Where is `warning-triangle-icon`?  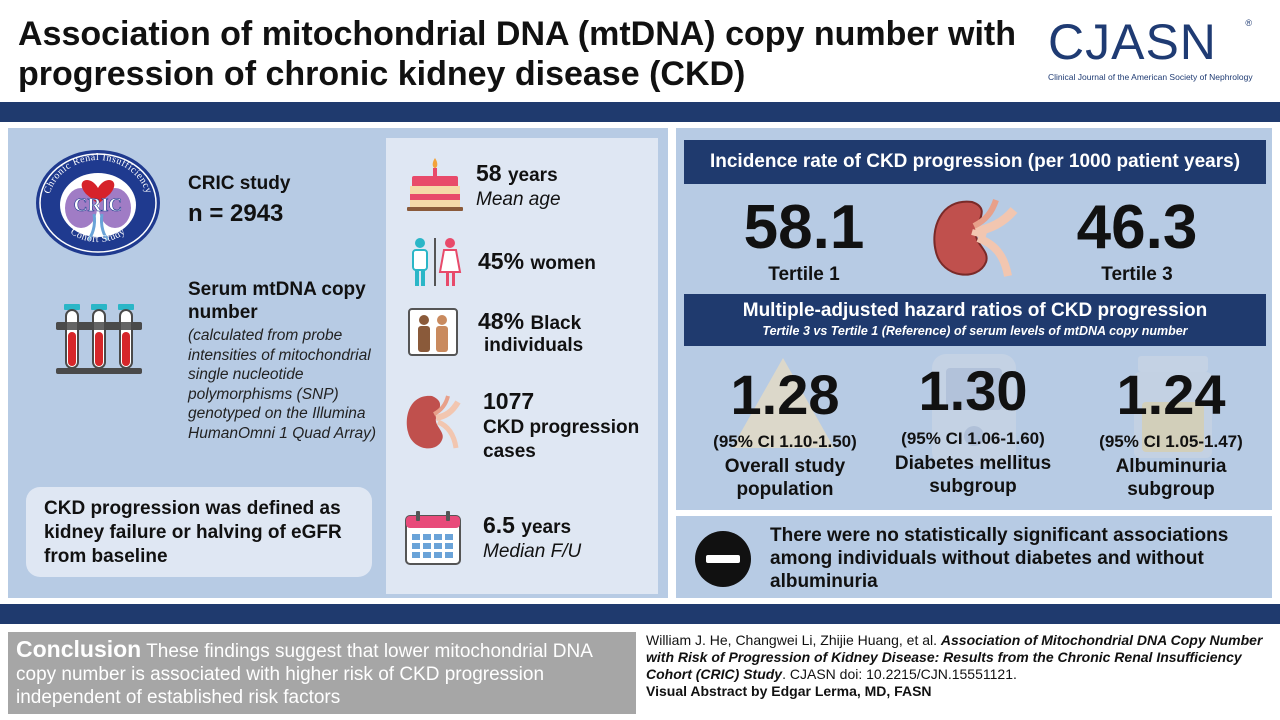 warning-triangle-icon is located at coordinates (783, 403).